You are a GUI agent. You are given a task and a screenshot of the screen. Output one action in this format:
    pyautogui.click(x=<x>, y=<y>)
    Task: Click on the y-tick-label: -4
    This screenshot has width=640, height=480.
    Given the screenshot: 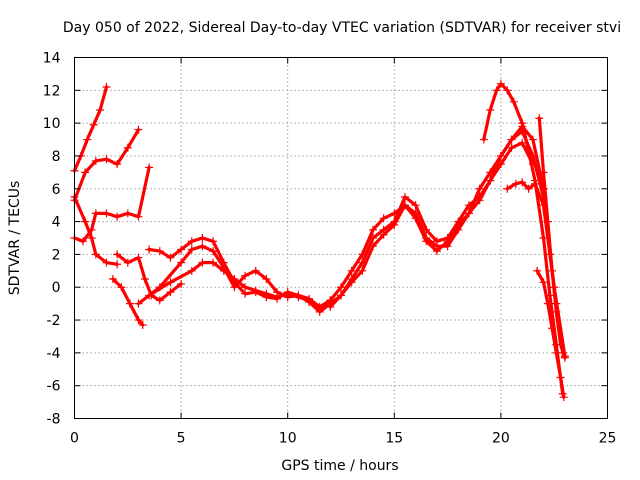 What is the action you would take?
    pyautogui.click(x=54, y=354)
    